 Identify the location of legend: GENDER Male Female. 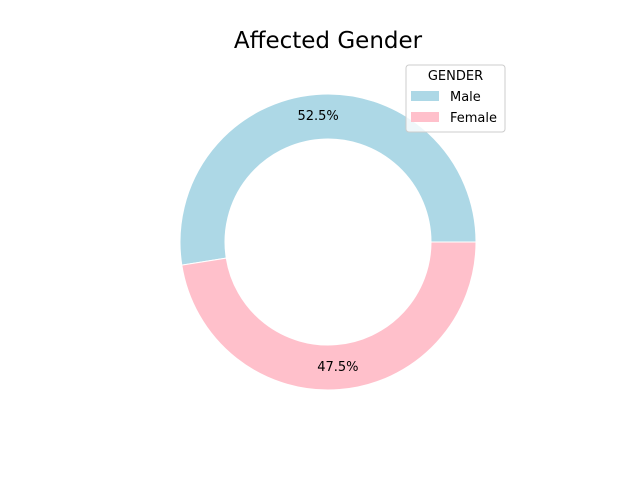
(455, 98).